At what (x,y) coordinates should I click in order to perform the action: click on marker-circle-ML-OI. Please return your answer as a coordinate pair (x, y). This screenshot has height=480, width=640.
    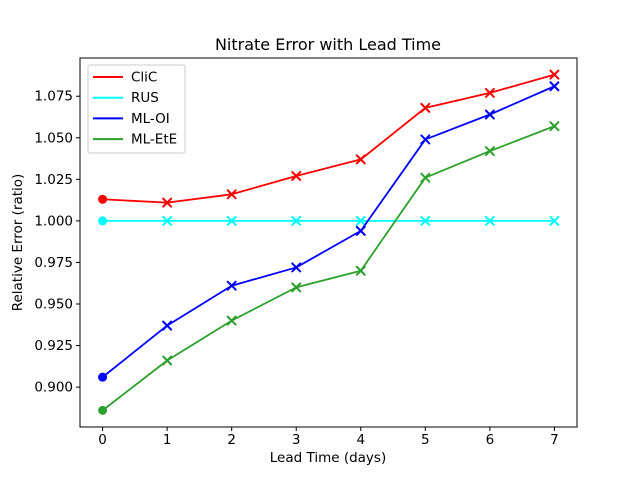
    Looking at the image, I should click on (103, 377).